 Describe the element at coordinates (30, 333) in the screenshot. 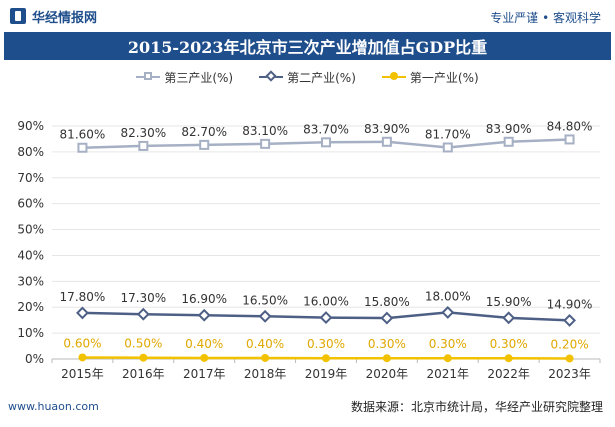

I see `y-tick-label: 10%` at that location.